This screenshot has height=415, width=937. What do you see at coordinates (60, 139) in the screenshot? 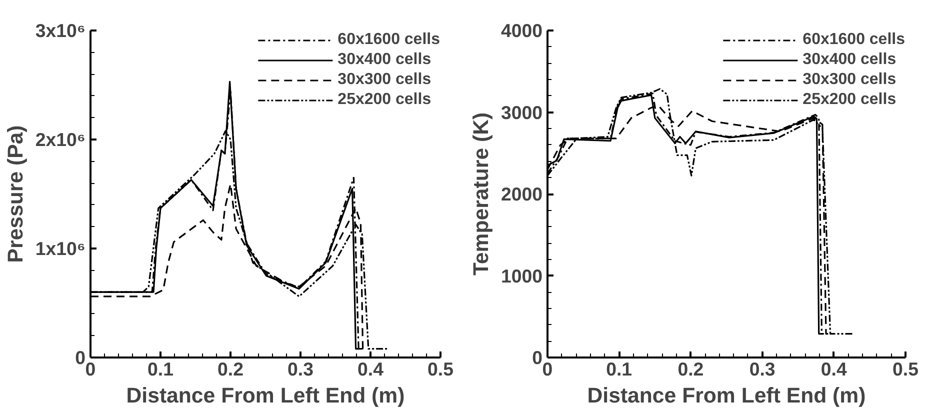
I see `y-tick-label: 2x10⁶` at bounding box center [60, 139].